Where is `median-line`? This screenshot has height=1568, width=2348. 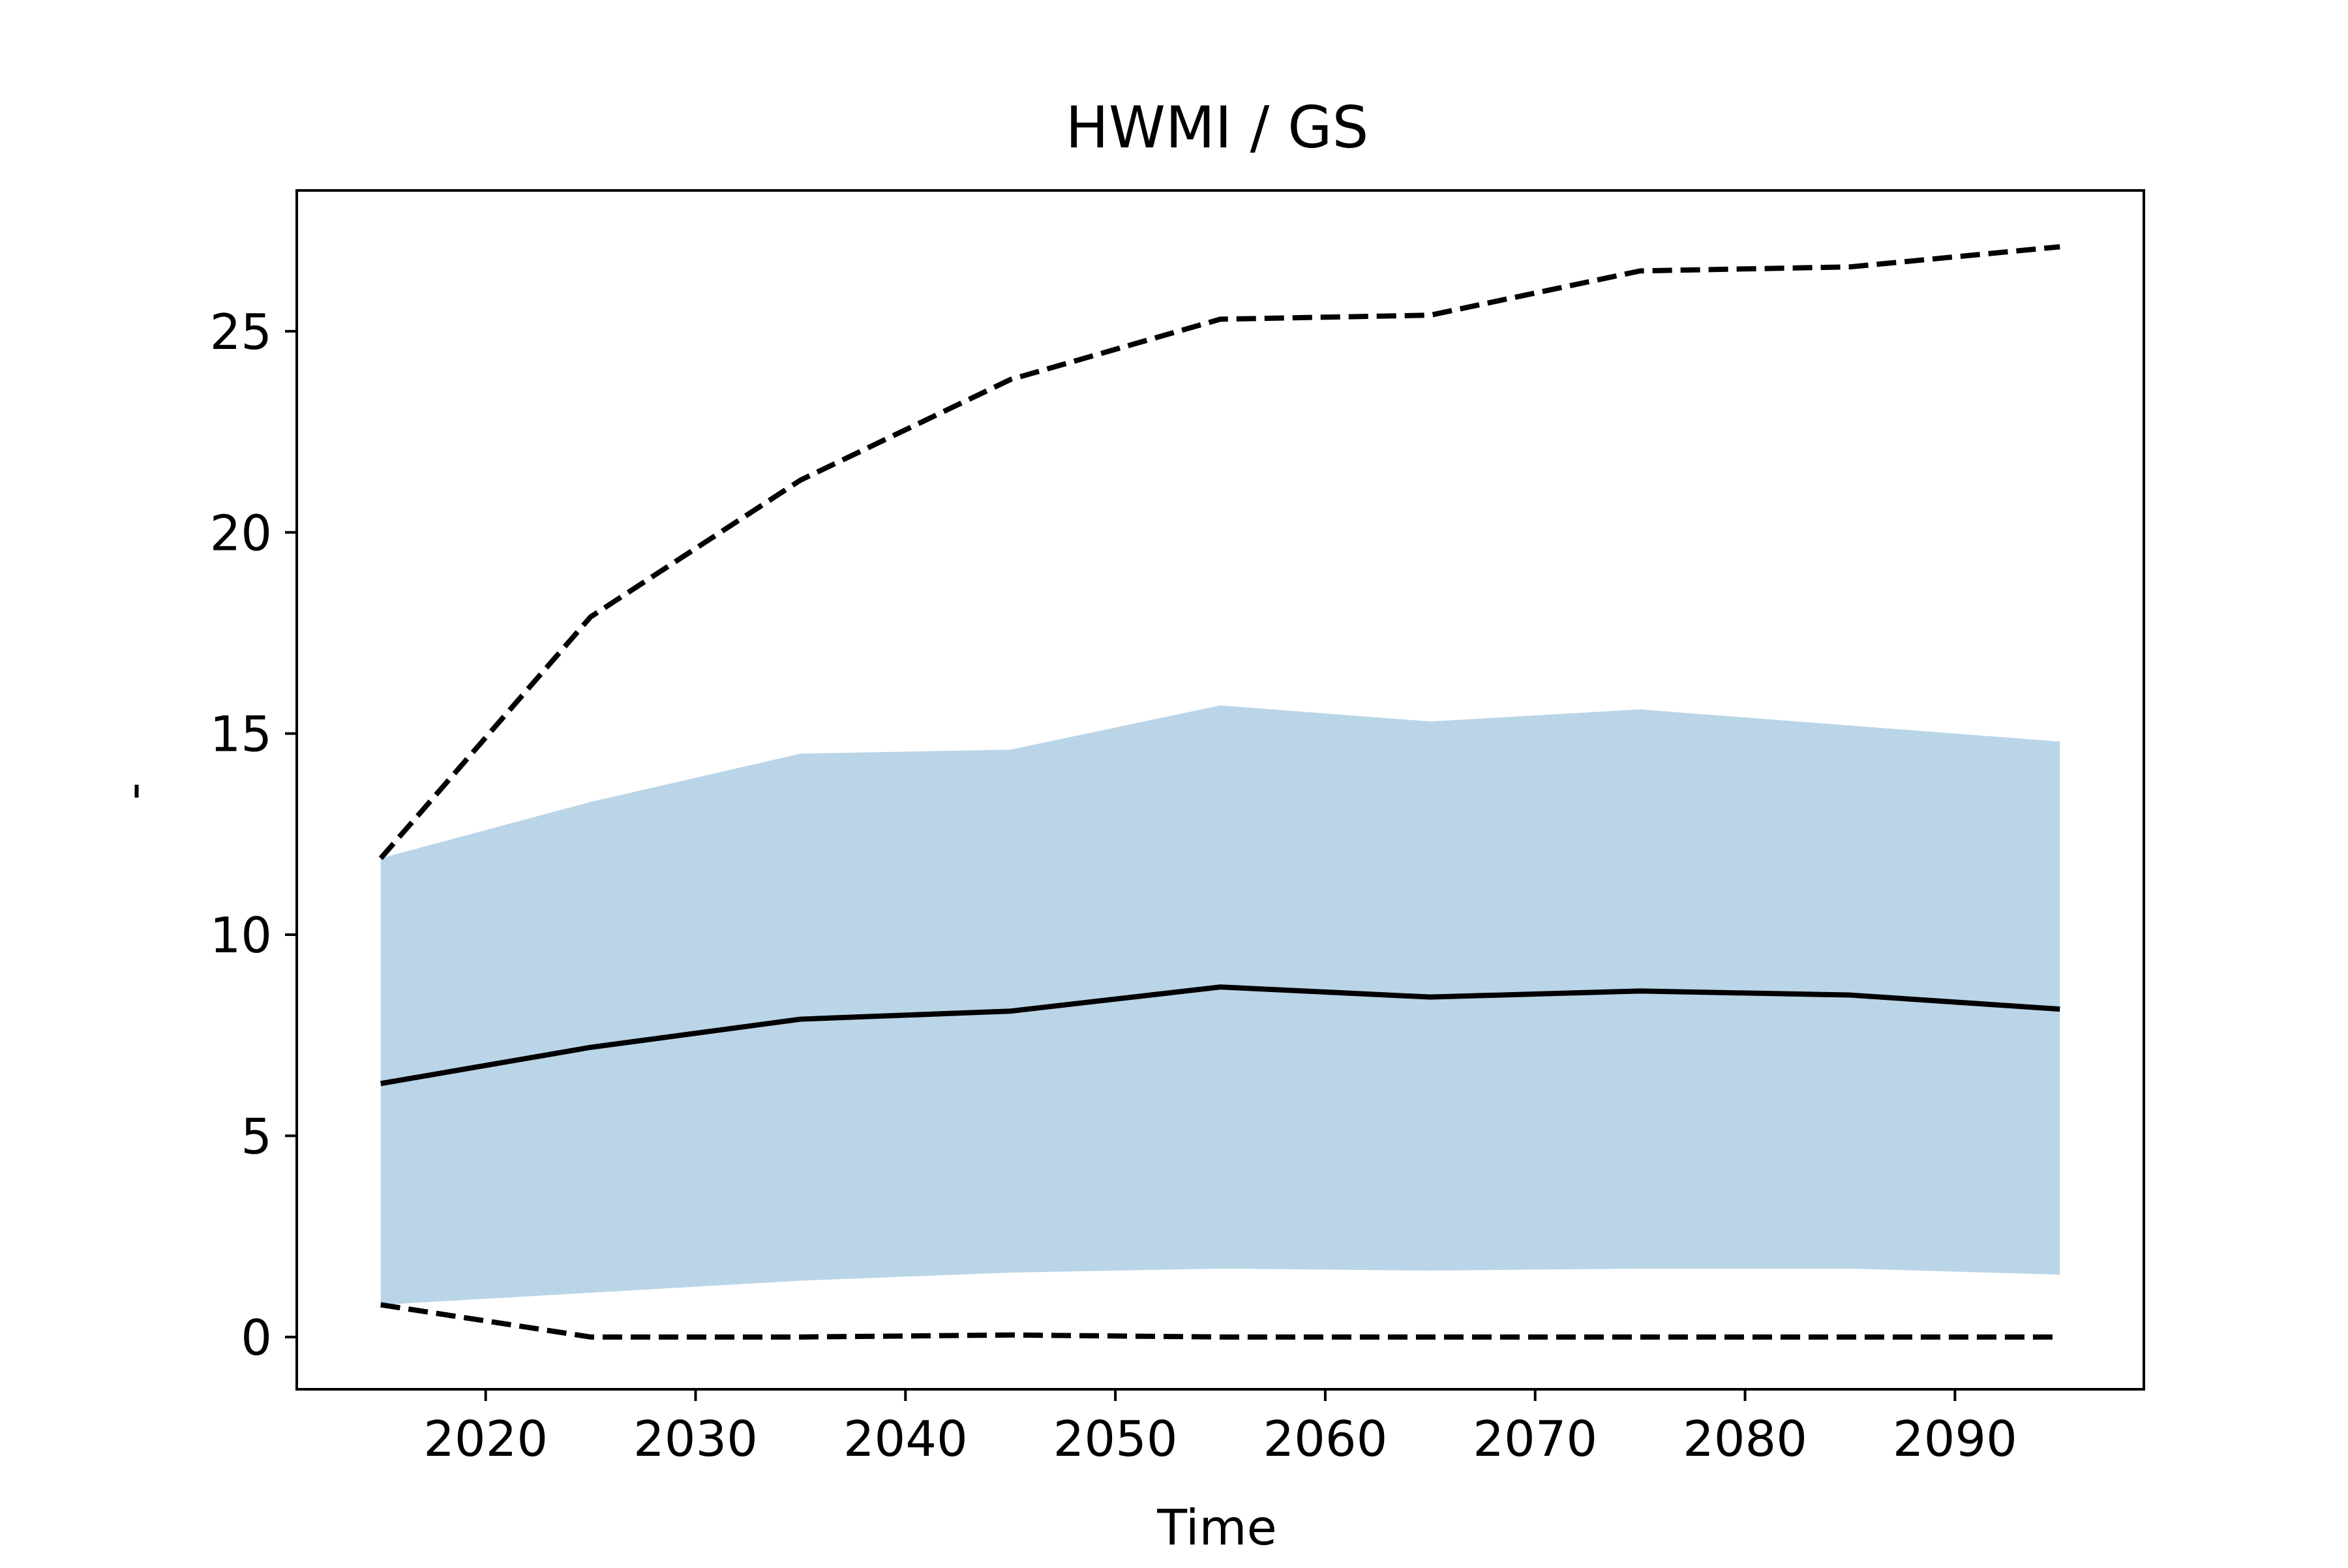
median-line is located at coordinates (1220, 1035).